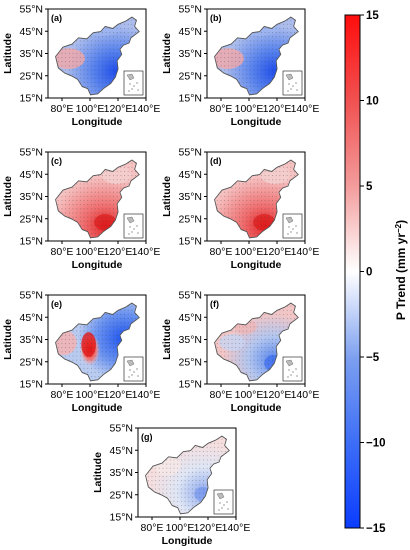  Describe the element at coordinates (56, 304) in the screenshot. I see `panel-label: (e)` at that location.